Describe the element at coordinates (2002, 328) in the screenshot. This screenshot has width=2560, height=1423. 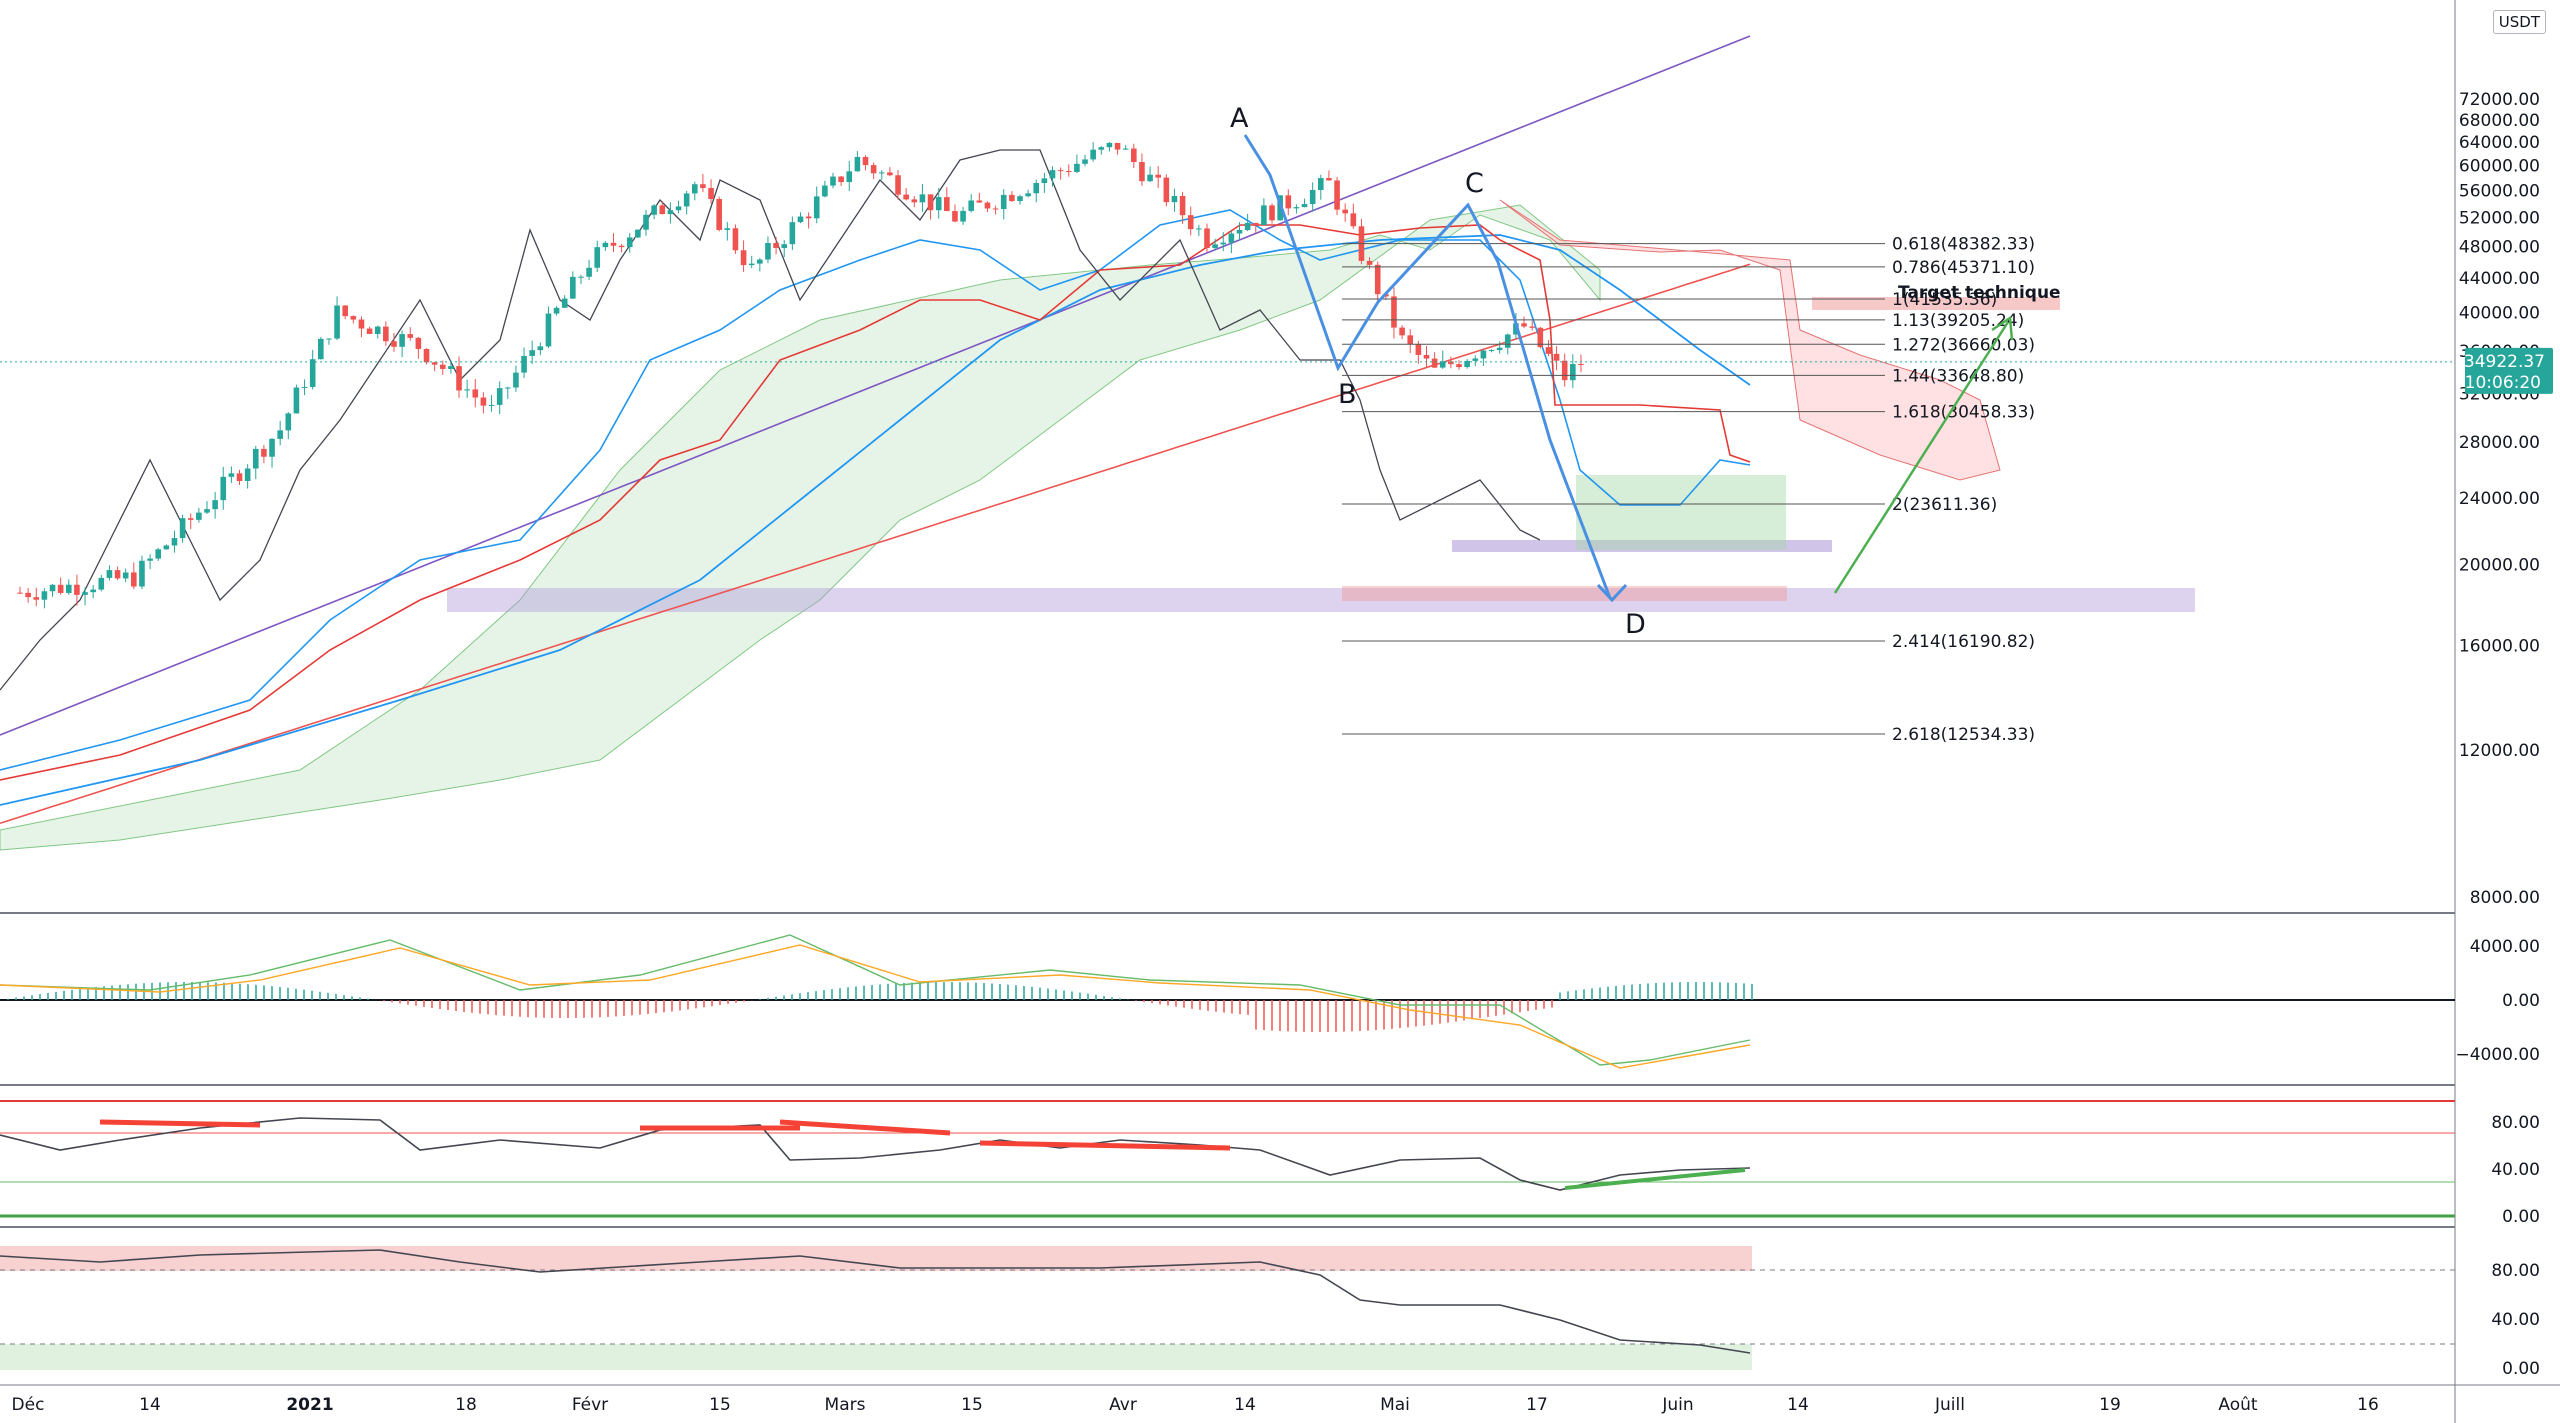
I see `target-arrowhead` at that location.